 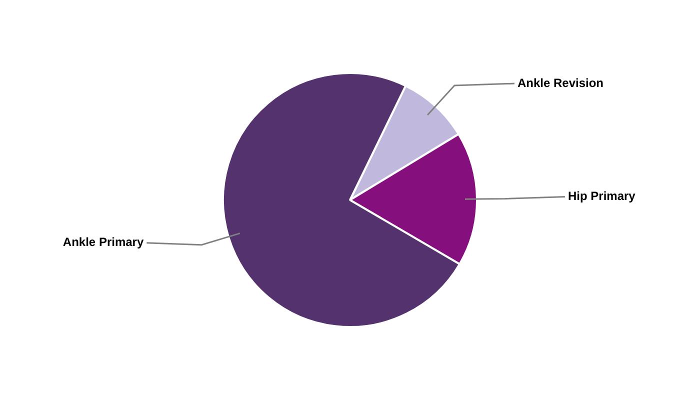 What do you see at coordinates (103, 242) in the screenshot?
I see `slice-label: Ankle Primary` at bounding box center [103, 242].